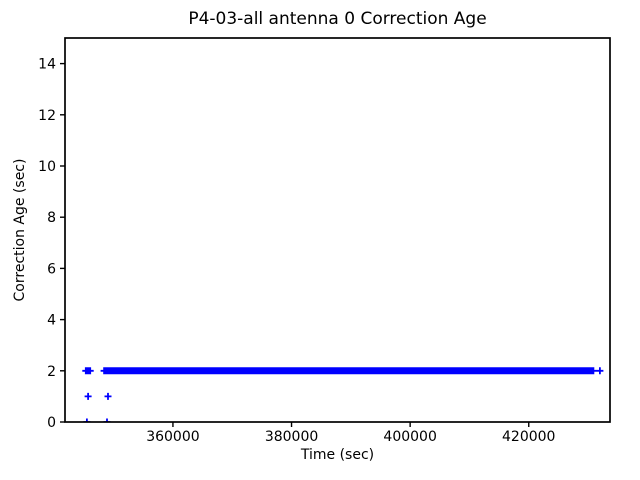  Describe the element at coordinates (51, 372) in the screenshot. I see `y-tick-label: 2` at that location.